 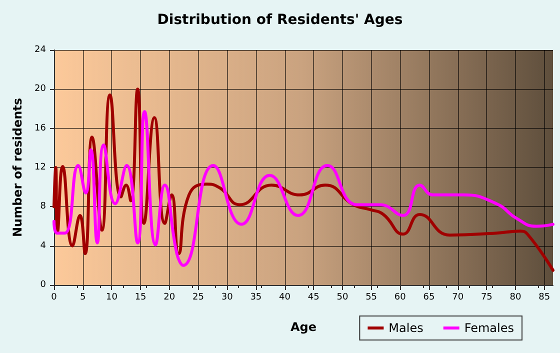 I want to click on x-tick-label: 75, so click(x=486, y=297).